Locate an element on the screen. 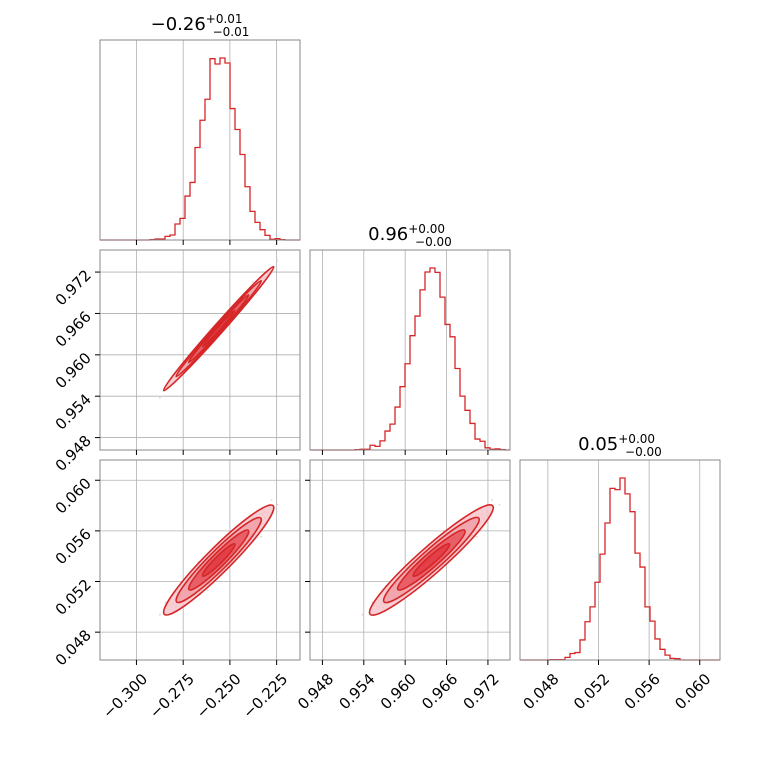 Image resolution: width=760 pixels, height=760 pixels. hist-0-title: −0.26+0.01 −0.01 is located at coordinates (200, 25).